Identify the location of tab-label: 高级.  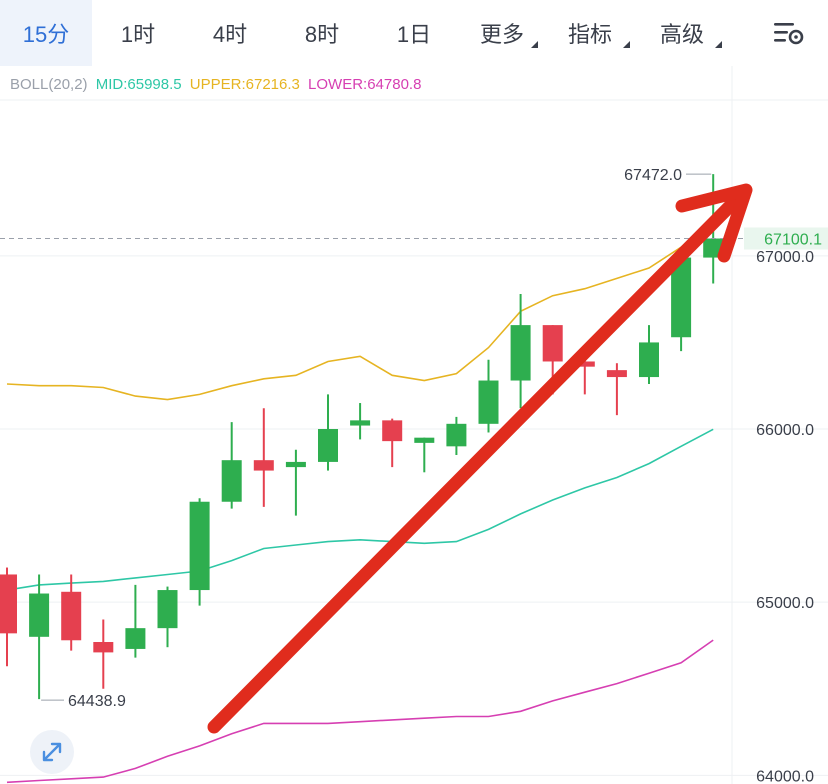
(681, 34).